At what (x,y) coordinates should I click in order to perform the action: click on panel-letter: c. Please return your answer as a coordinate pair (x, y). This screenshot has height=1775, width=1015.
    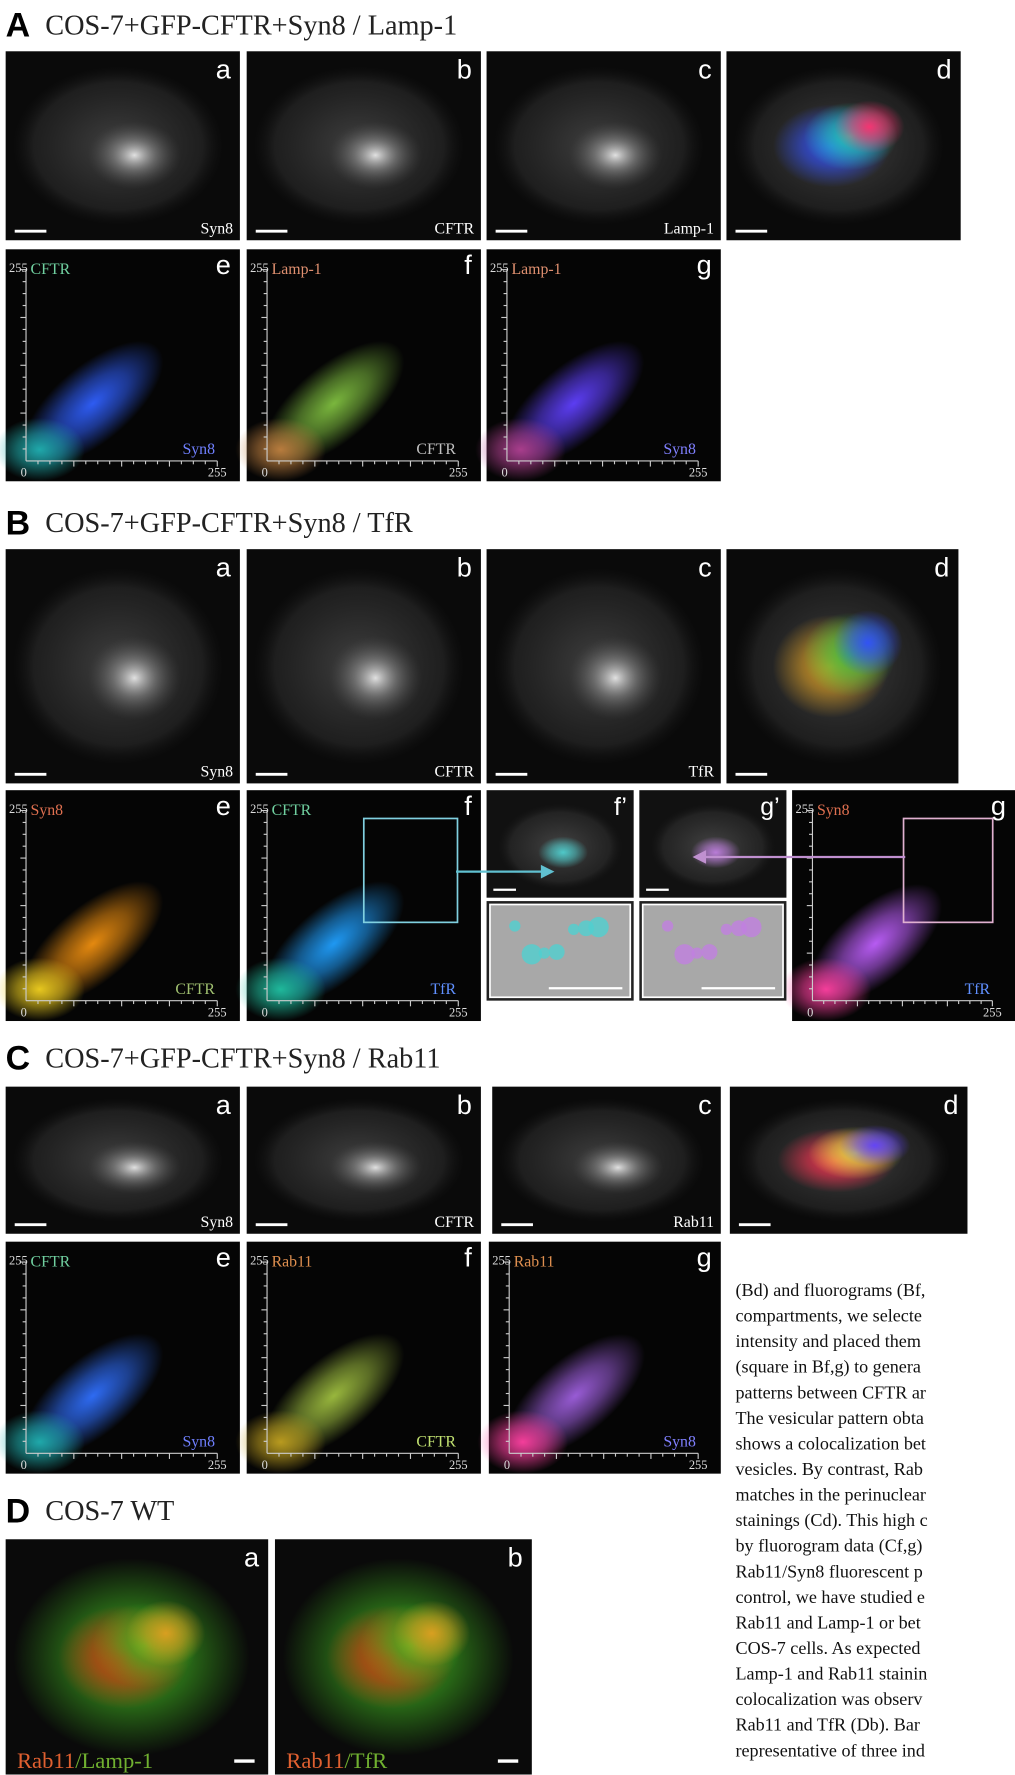
    Looking at the image, I should click on (705, 1104).